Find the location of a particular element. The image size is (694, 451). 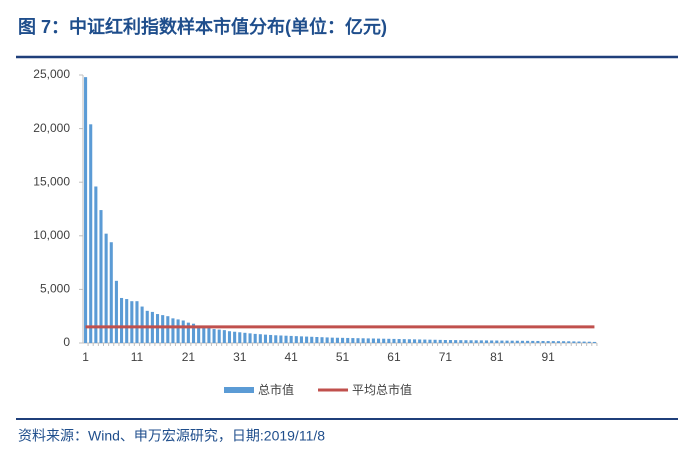

x-tick-label: 91 is located at coordinates (548, 357).